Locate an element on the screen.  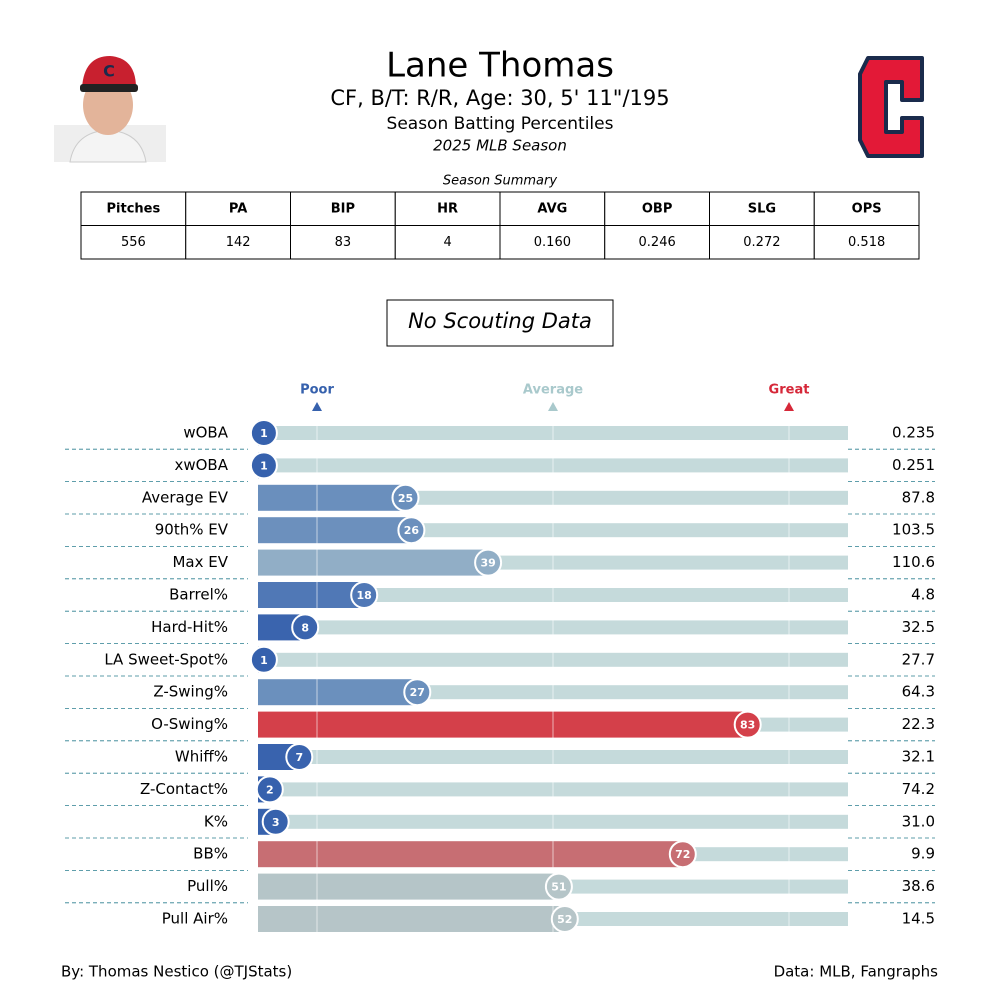
cell-value: 142 is located at coordinates (238, 242).